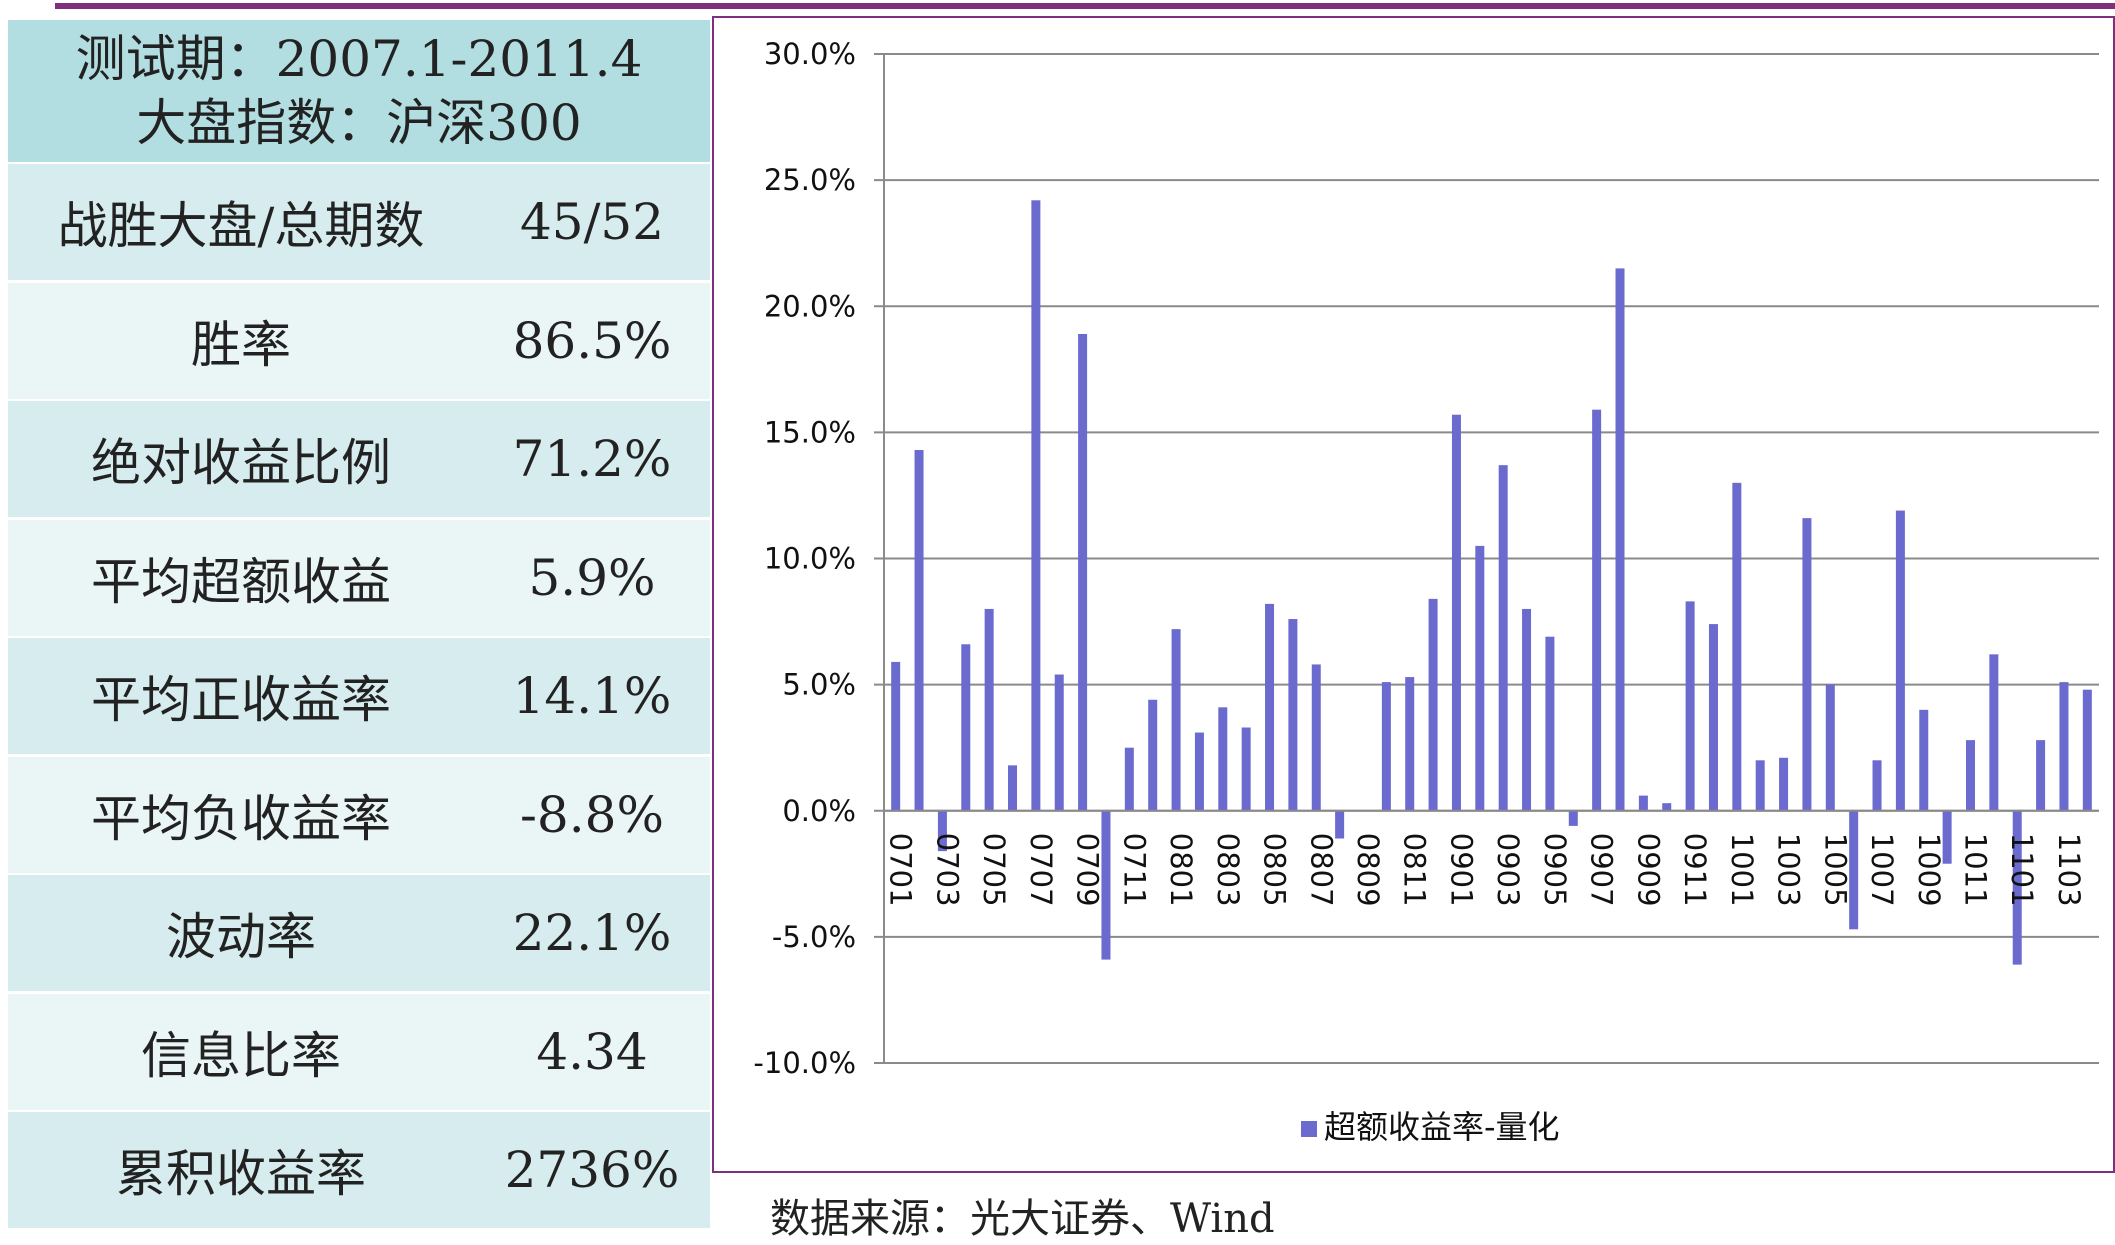 Image resolution: width=2115 pixels, height=1245 pixels. What do you see at coordinates (1835, 870) in the screenshot?
I see `x-tick-label: 1005` at bounding box center [1835, 870].